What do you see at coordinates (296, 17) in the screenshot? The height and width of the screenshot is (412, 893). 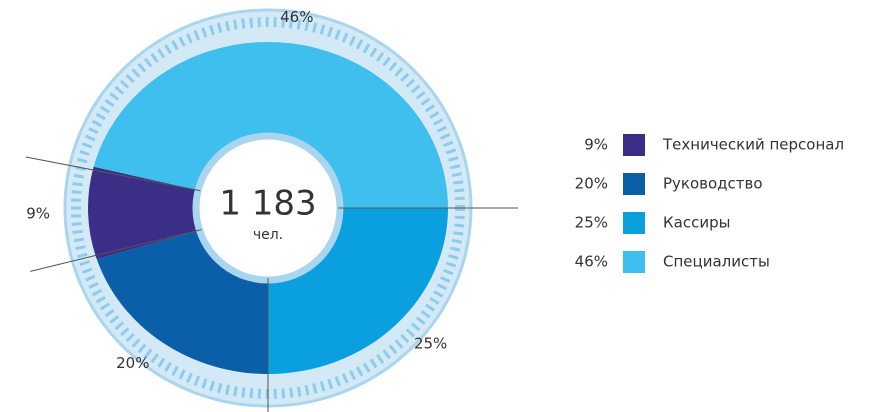 I see `slice-label: 46%` at bounding box center [296, 17].